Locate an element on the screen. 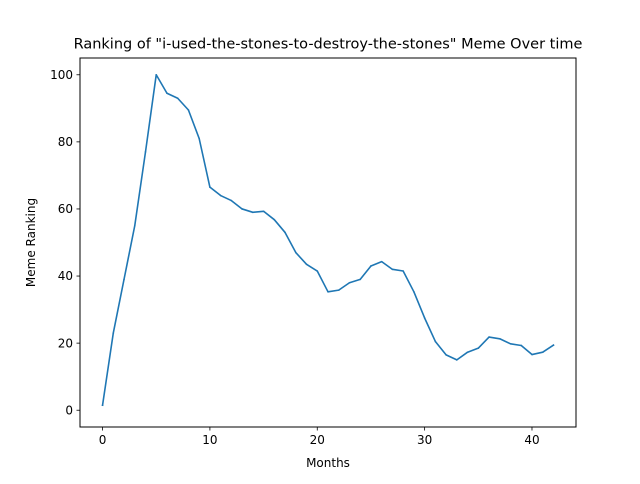 The image size is (640, 484). y-tick-label: 0 is located at coordinates (69, 410).